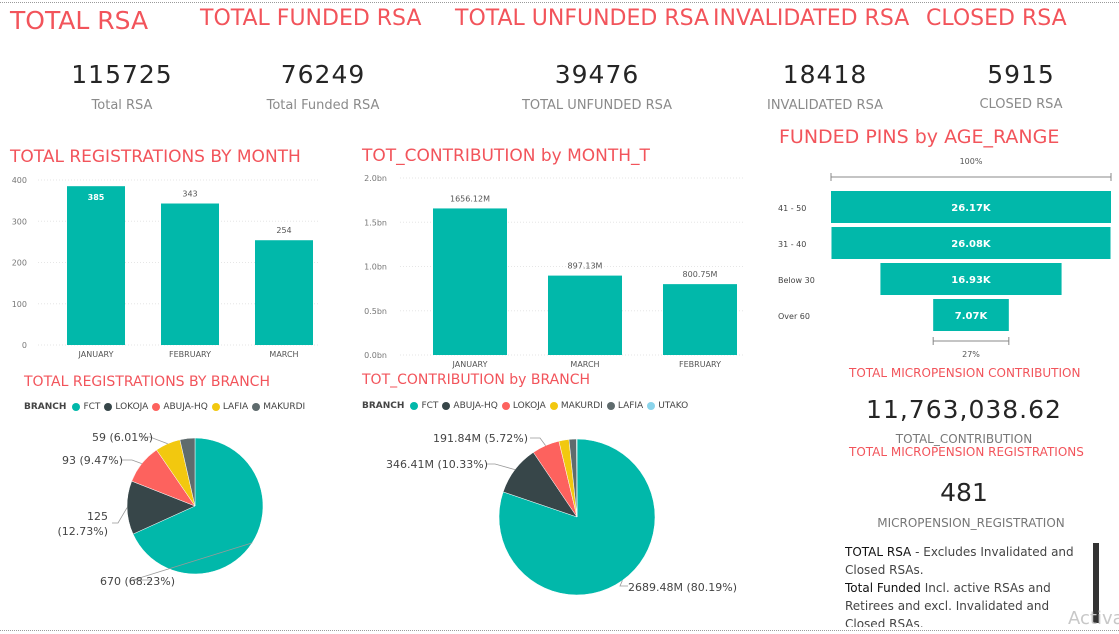 This screenshot has height=634, width=1119. What do you see at coordinates (92, 460) in the screenshot?
I see `pie-data-label: 93 (9.47%)` at bounding box center [92, 460].